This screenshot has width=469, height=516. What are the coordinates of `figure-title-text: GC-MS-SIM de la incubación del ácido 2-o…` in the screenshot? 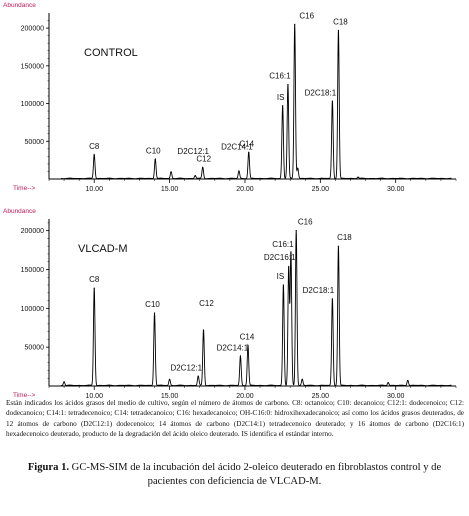 It's located at (255, 474).